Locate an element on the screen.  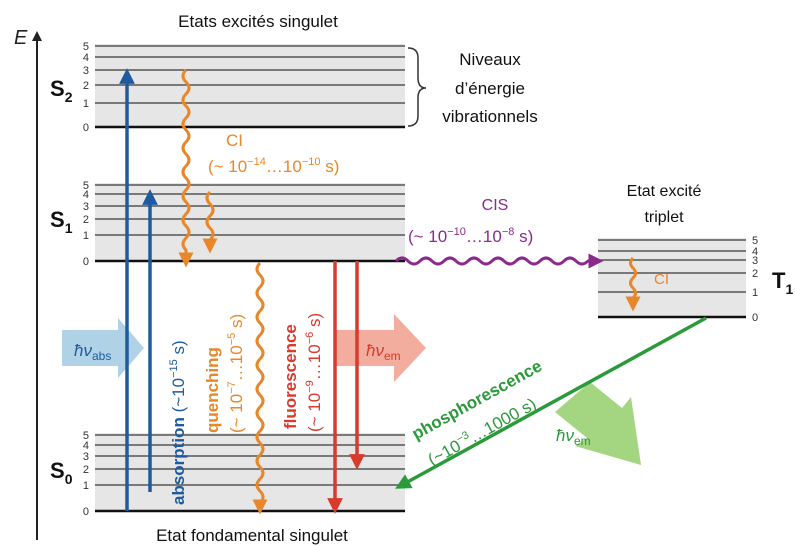
phosphorescence-arrow is located at coordinates (551, 402).